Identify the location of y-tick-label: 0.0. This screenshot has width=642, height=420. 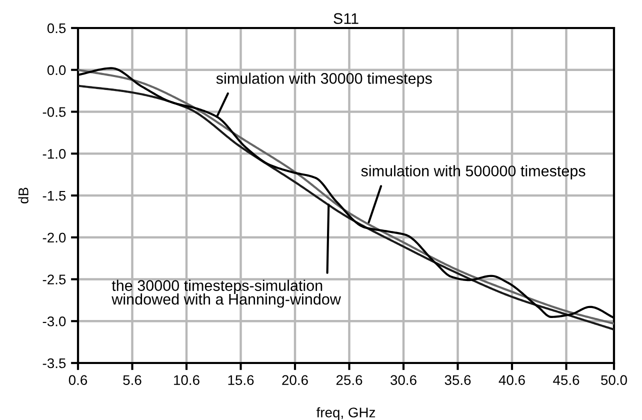
(56, 70).